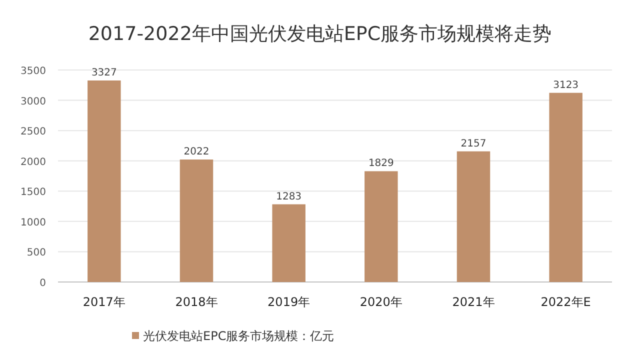  What do you see at coordinates (33, 222) in the screenshot?
I see `y-tick-label: 1000` at bounding box center [33, 222].